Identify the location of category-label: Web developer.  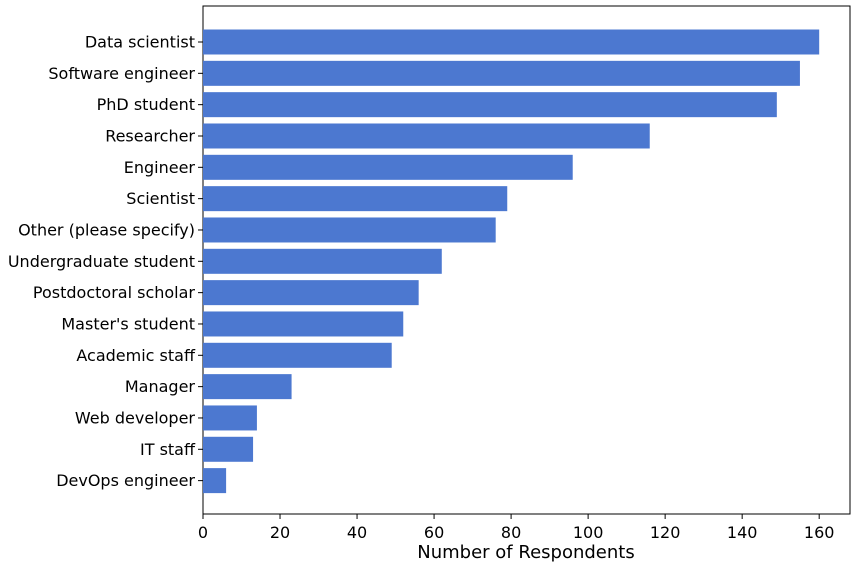
(135, 417).